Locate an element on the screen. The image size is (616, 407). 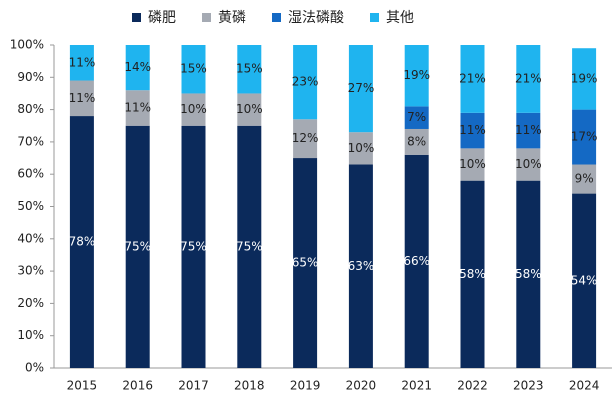
data-label: 12% is located at coordinates (305, 138).